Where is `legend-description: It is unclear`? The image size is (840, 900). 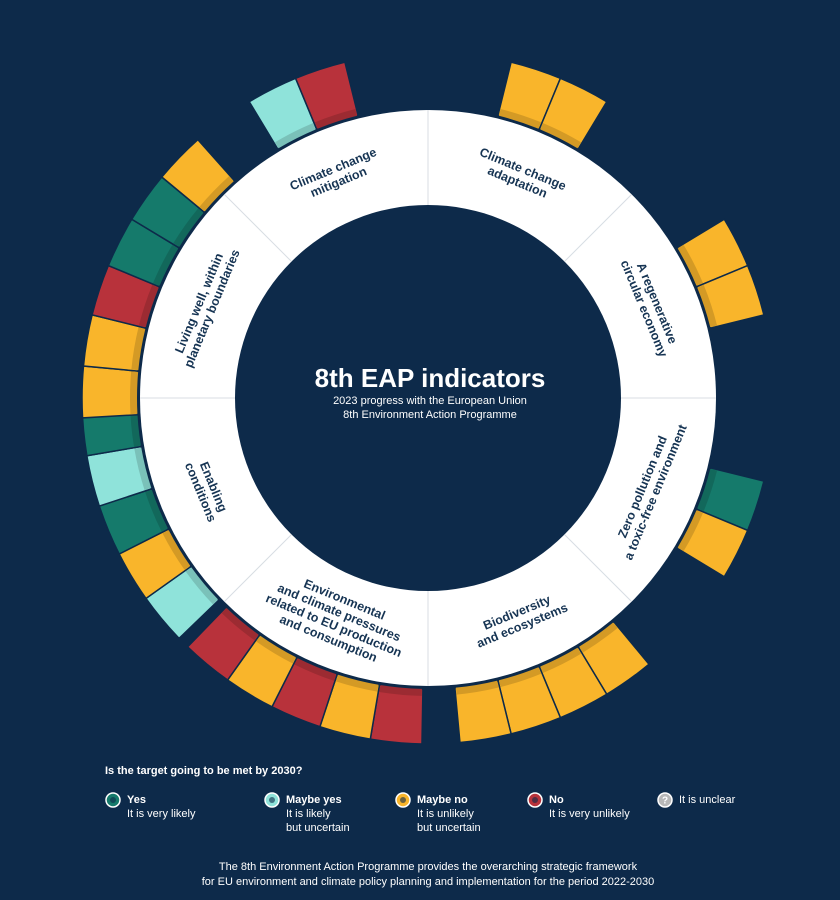
legend-description: It is unclear is located at coordinates (707, 800).